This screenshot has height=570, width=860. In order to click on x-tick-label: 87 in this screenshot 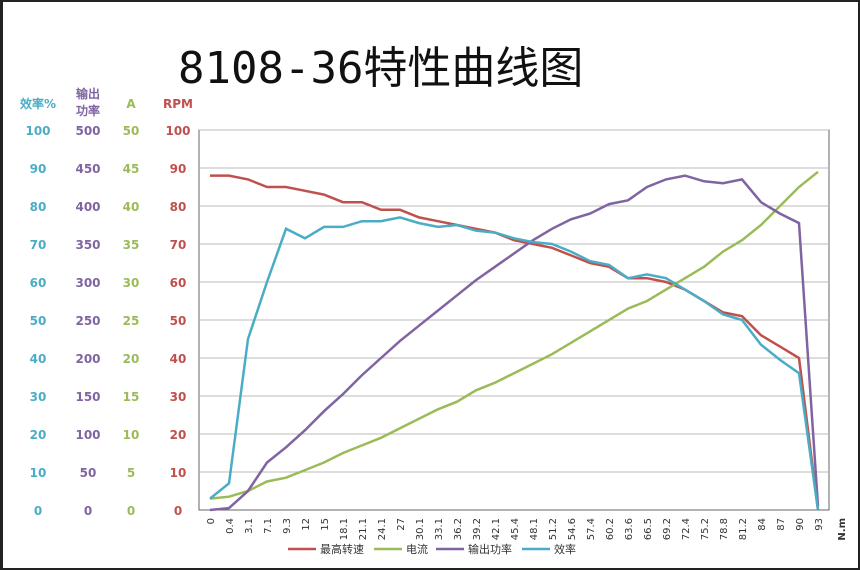, I will do `click(781, 524)`.